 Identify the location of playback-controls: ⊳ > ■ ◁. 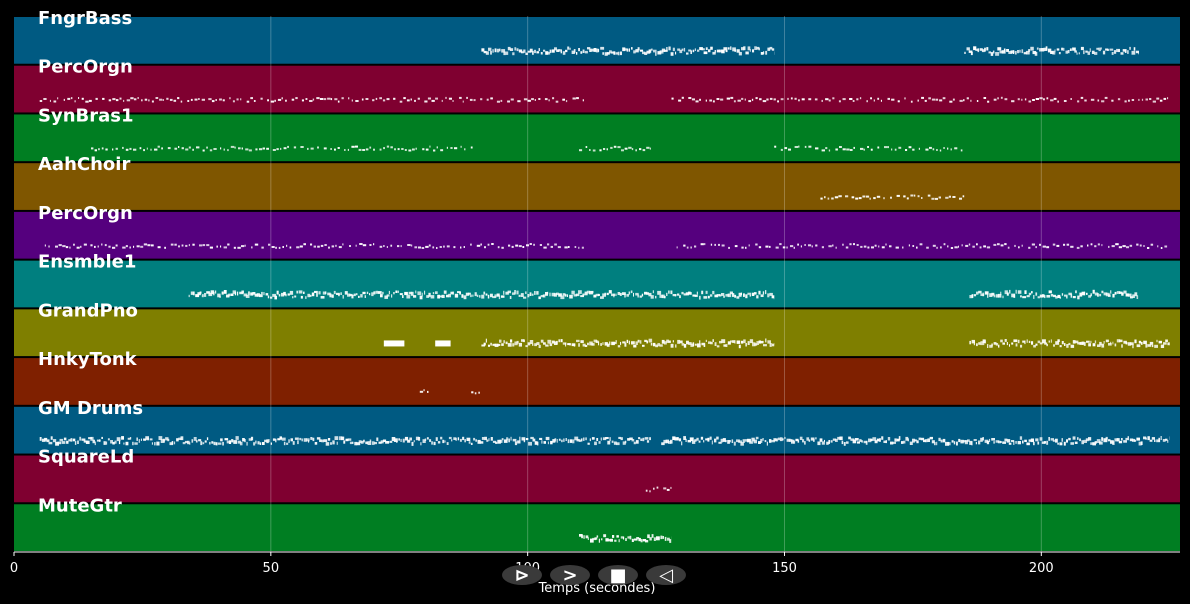
(594, 575).